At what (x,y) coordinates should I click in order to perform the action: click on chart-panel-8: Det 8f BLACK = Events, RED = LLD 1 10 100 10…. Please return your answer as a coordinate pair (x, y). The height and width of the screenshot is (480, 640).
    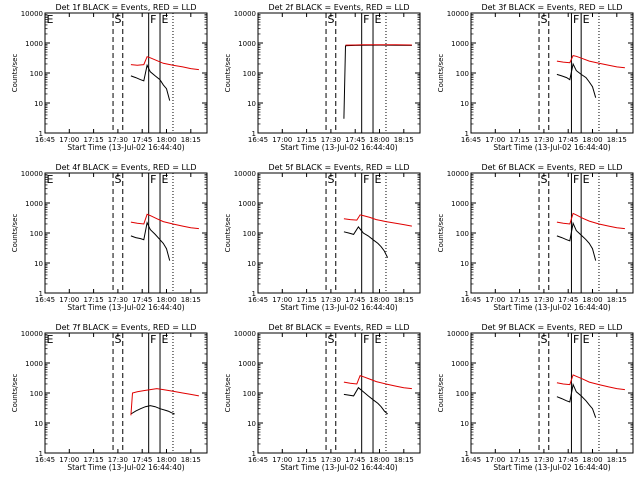
    Looking at the image, I should click on (322, 397).